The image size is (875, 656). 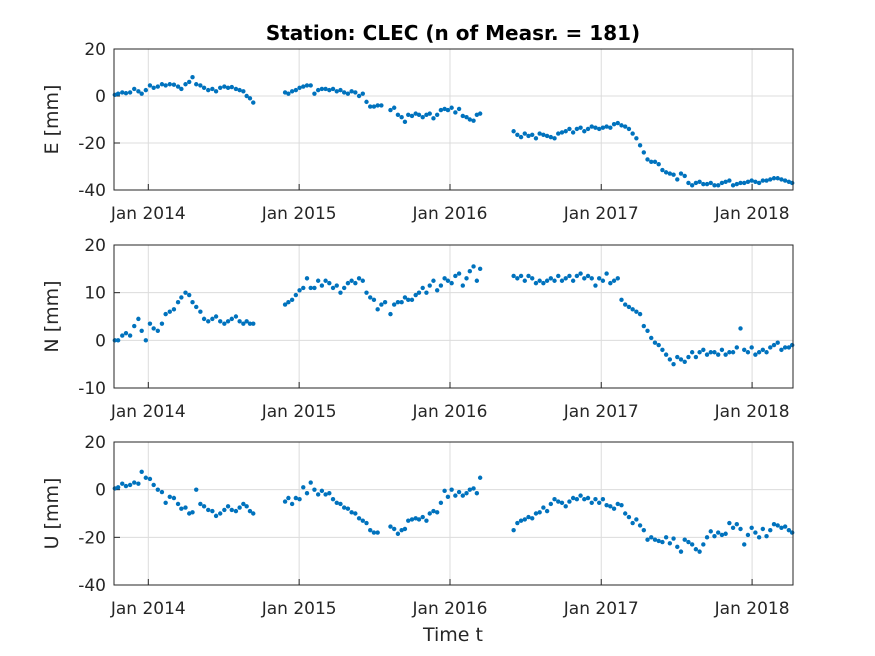 I want to click on x-tick-label: Jan 2018, so click(x=752, y=412).